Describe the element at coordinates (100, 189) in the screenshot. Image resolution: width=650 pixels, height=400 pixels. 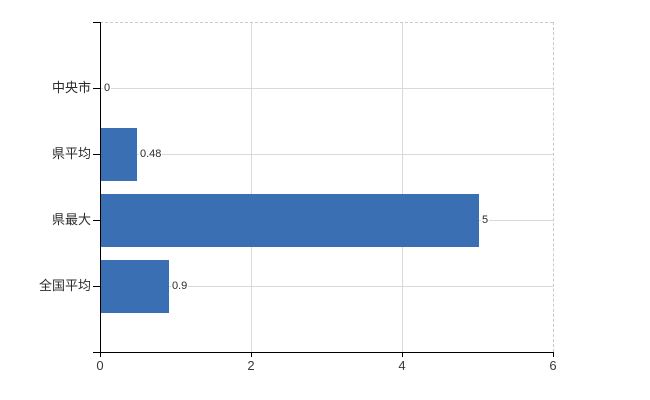
I see `y-axis-line` at that location.